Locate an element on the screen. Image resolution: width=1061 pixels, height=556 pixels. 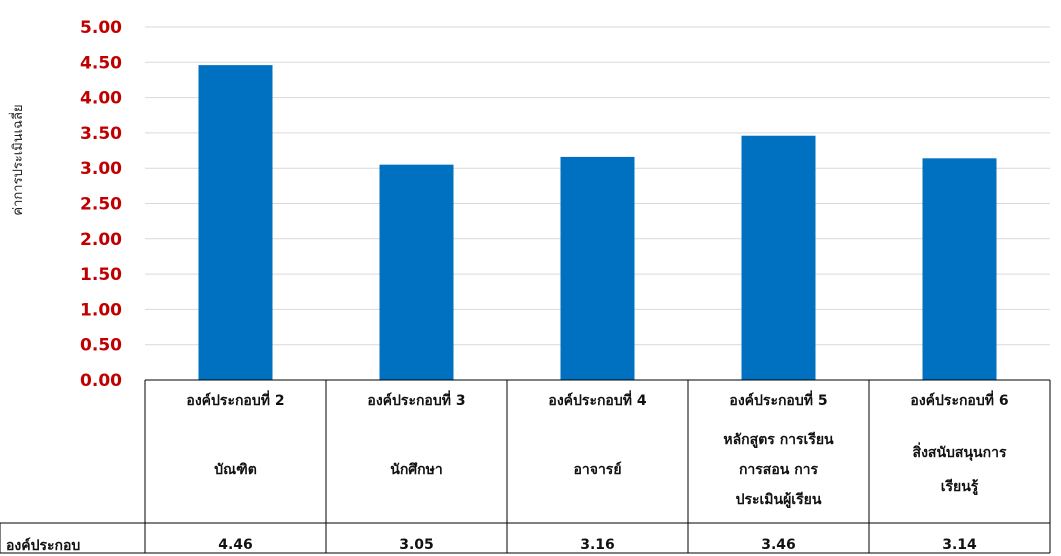
y-tick-label: 4.00 is located at coordinates (101, 99).